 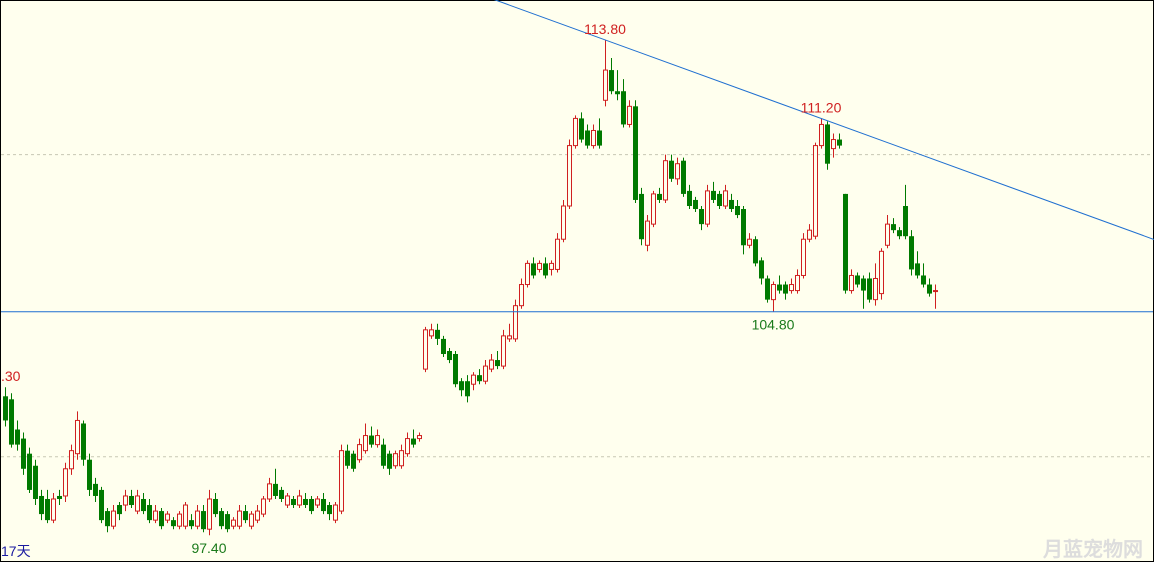 What do you see at coordinates (16, 551) in the screenshot?
I see `period-label: 17天` at bounding box center [16, 551].